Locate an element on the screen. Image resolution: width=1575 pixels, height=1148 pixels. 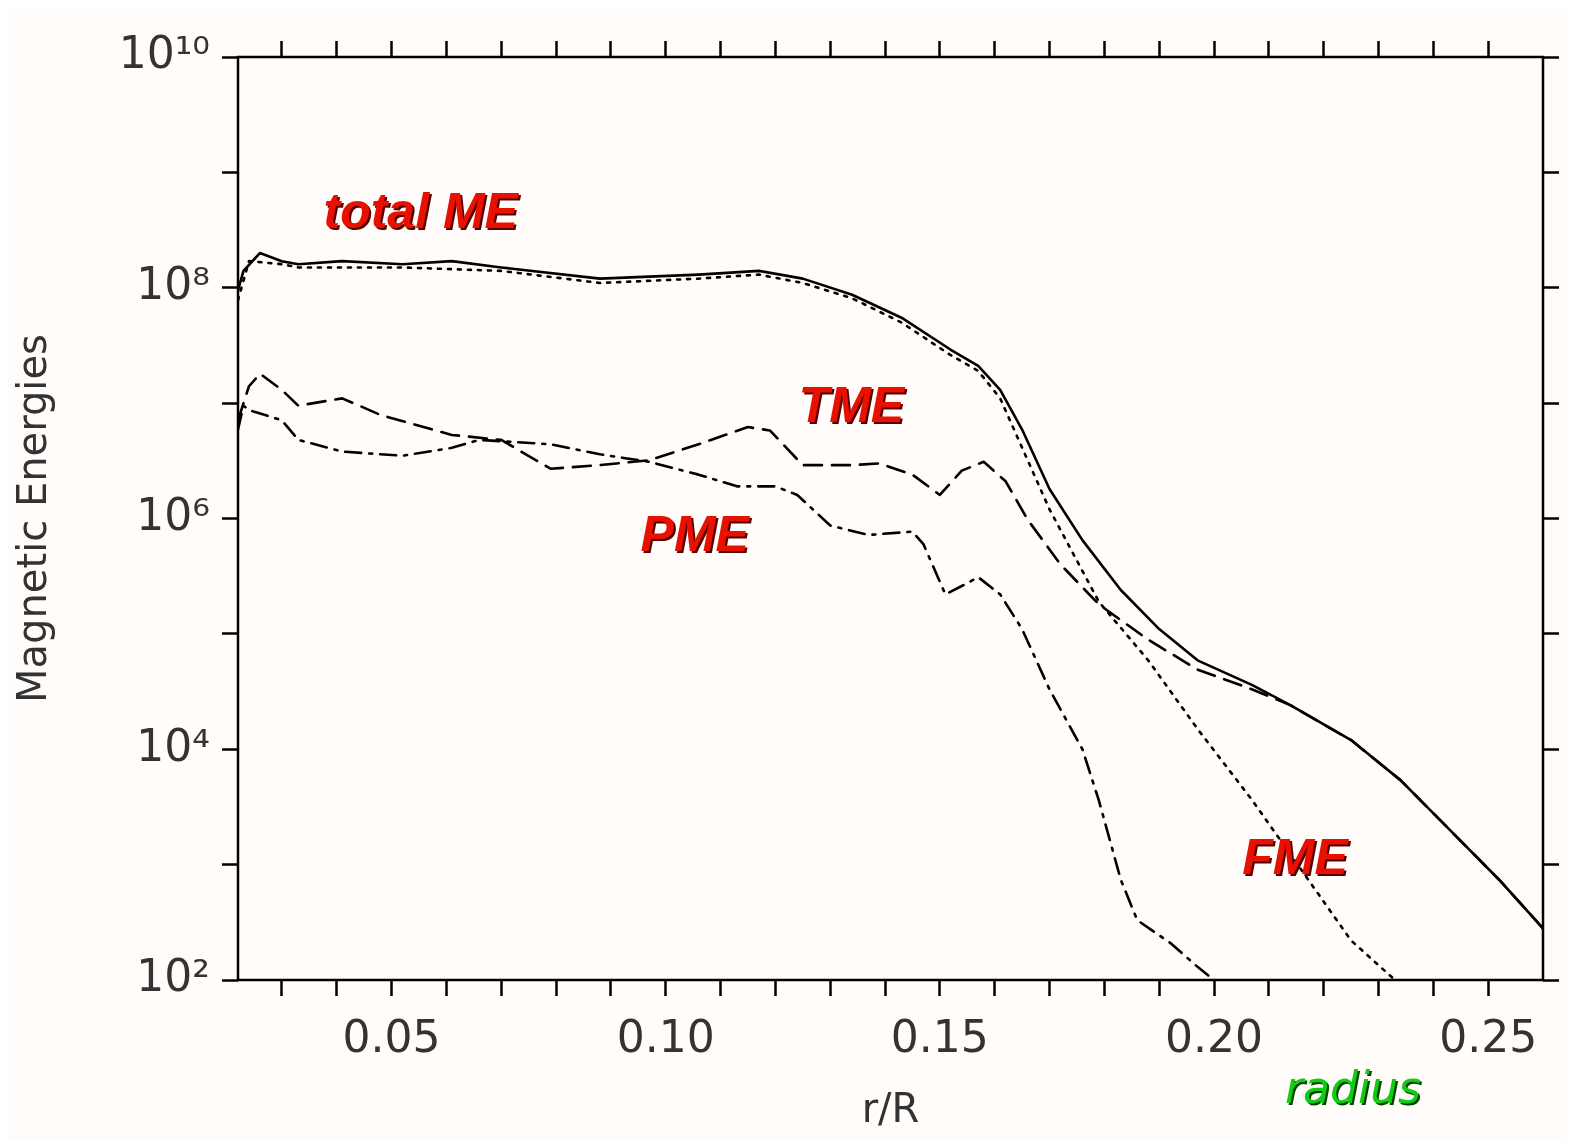
y-tick-label: 10⁸ is located at coordinates (173, 284).